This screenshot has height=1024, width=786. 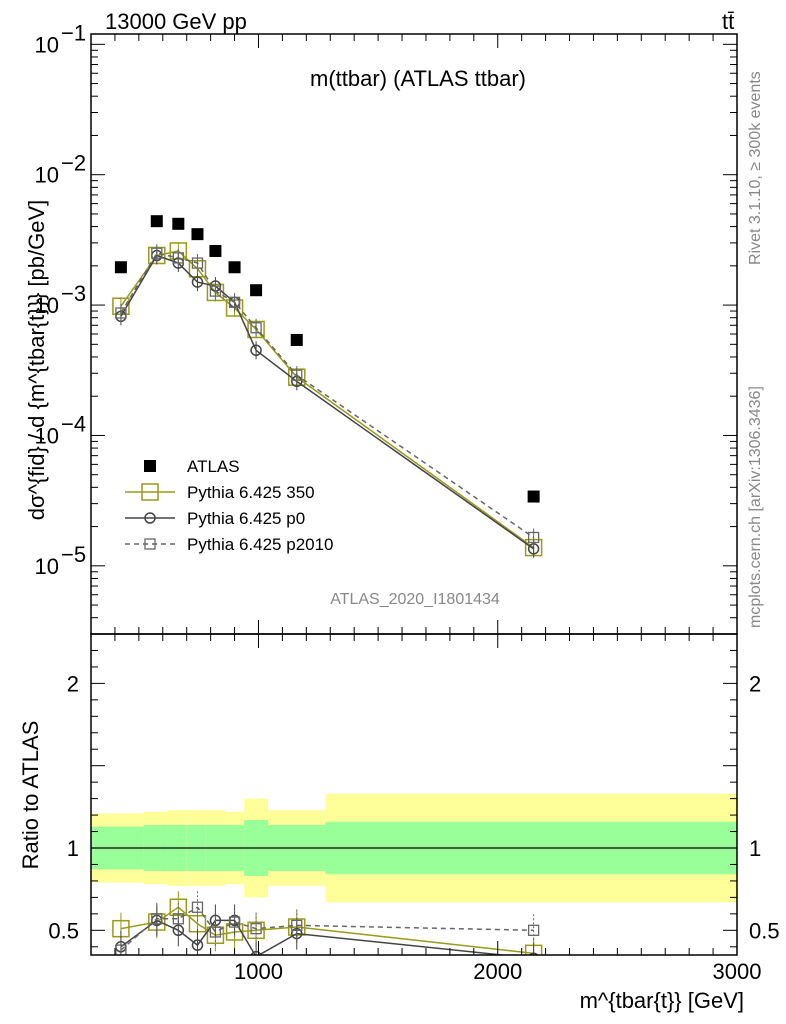 I want to click on ratio-y-tick-label: 2, so click(x=73, y=683).